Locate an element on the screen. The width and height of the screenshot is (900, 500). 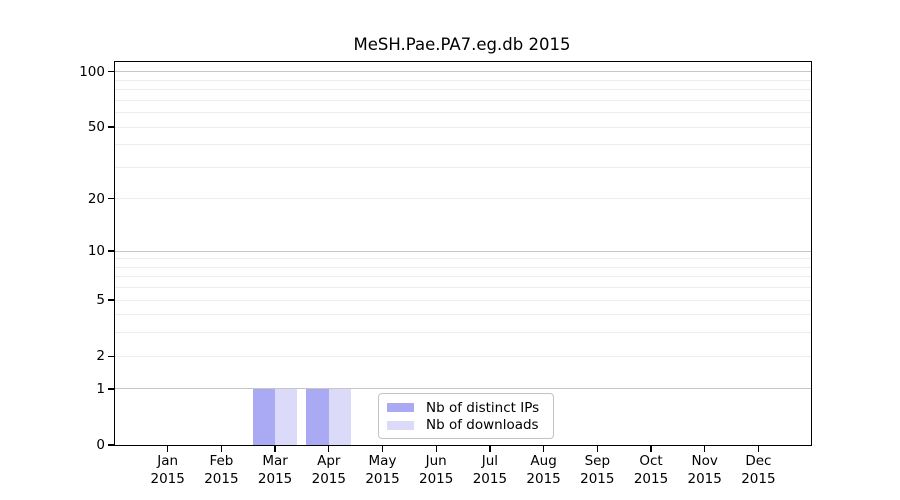
x-tick-label-aug: Aug 2015 is located at coordinates (543, 470).